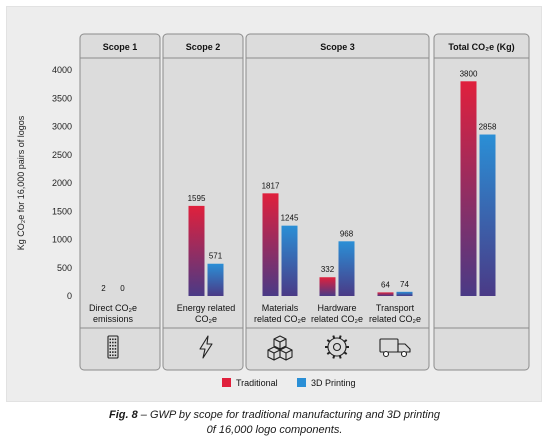 The image size is (549, 439). I want to click on data-label: 2, so click(103, 288).